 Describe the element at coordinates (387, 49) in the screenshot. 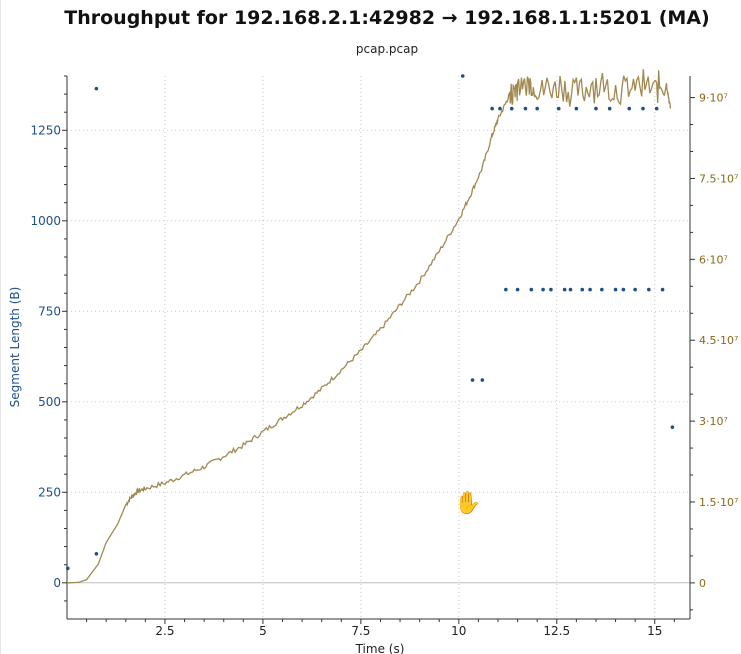

I see `chart-subtitle: pcap.pcap` at that location.